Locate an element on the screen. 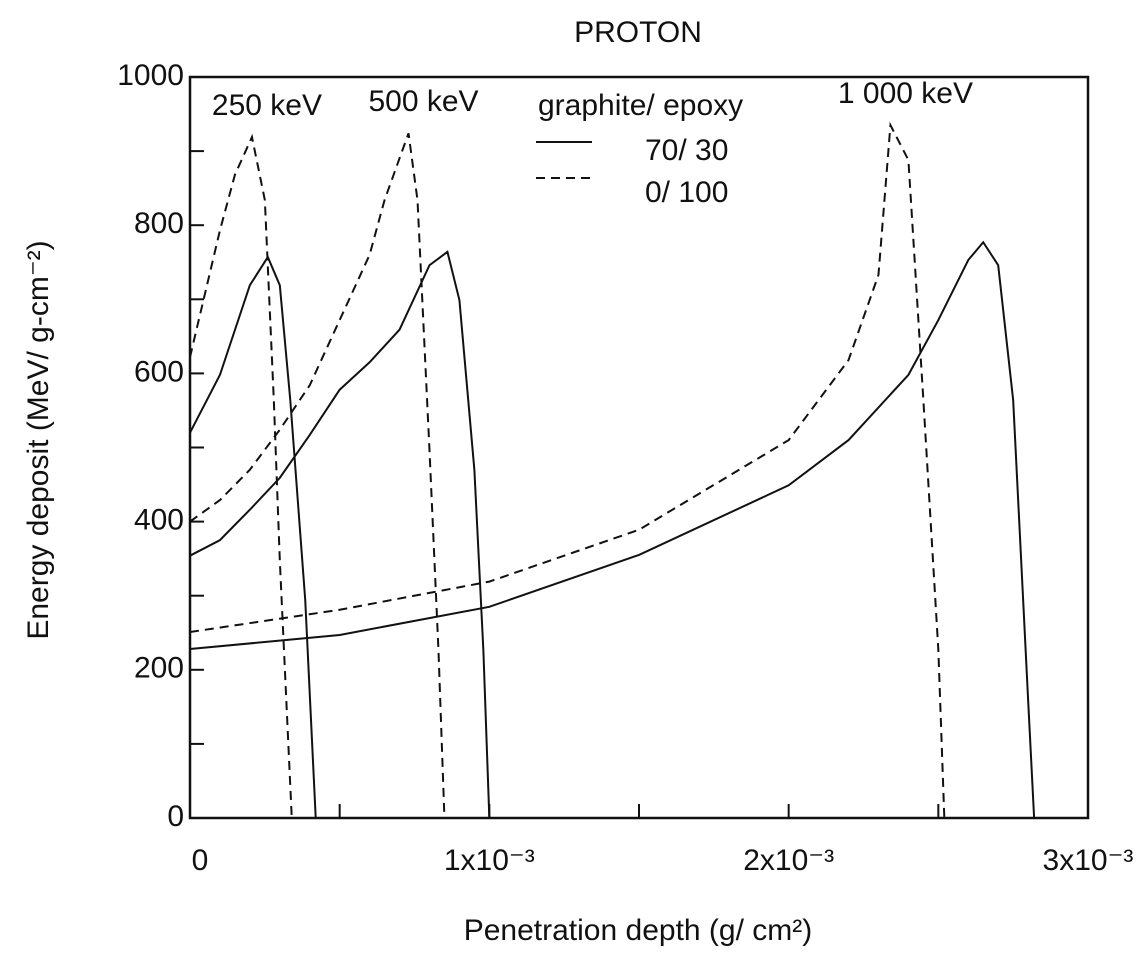 The height and width of the screenshot is (961, 1144). x-tick-label: 0 is located at coordinates (200, 860).